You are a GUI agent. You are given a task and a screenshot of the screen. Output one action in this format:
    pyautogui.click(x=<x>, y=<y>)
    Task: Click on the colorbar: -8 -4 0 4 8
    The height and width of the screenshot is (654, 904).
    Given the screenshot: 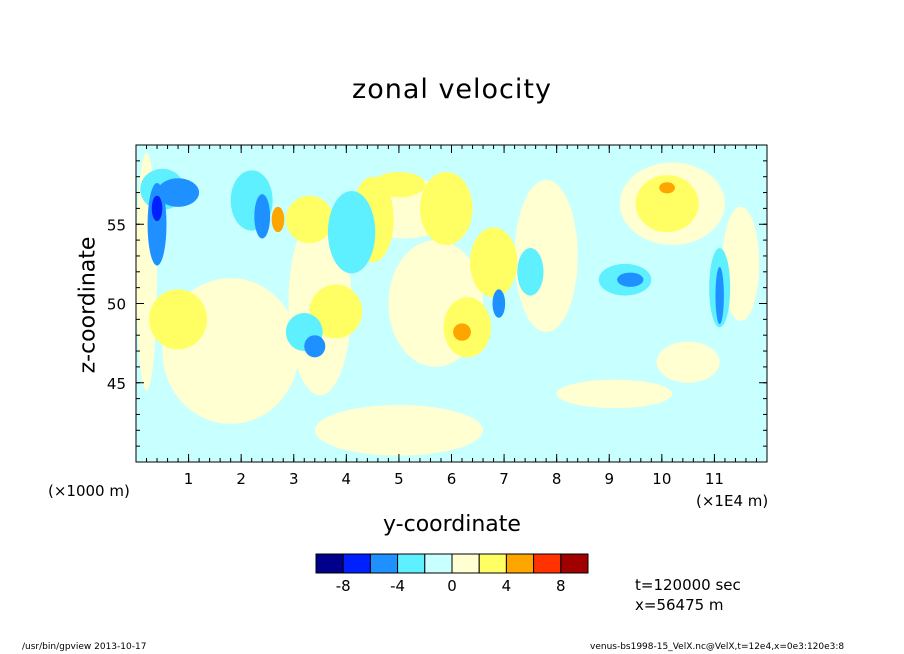 What is the action you would take?
    pyautogui.click(x=452, y=574)
    